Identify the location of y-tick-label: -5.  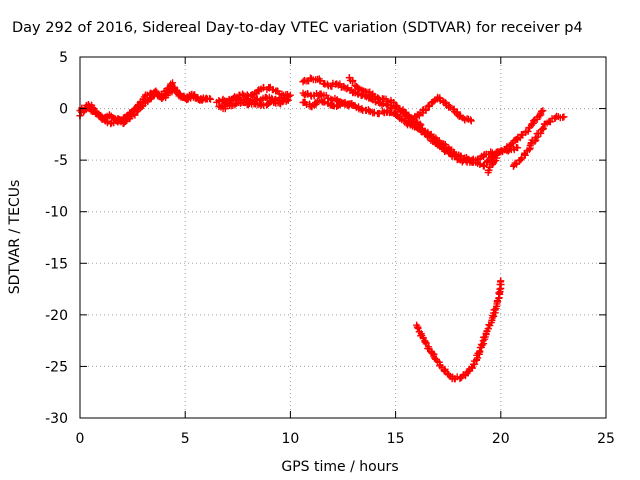
(61, 161).